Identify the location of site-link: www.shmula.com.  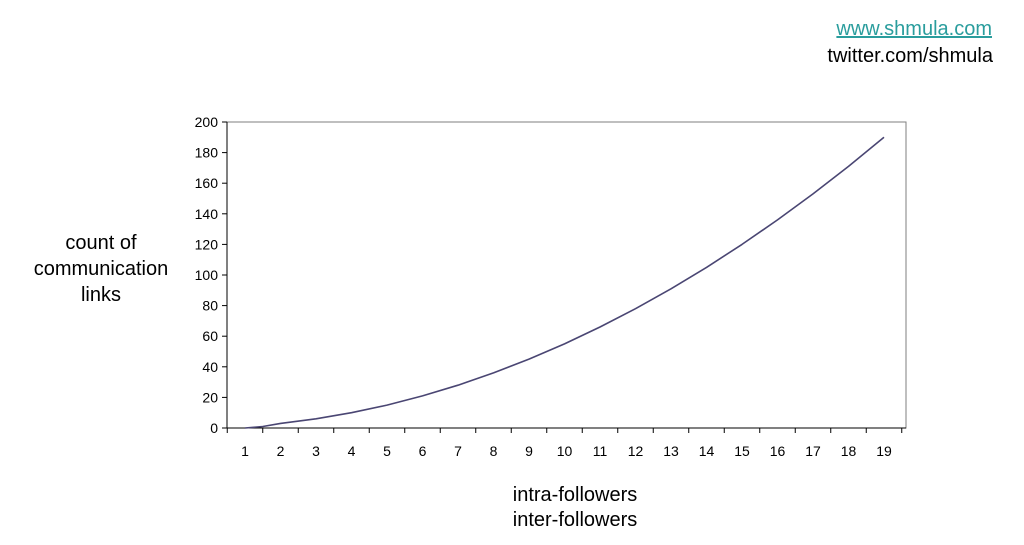
(914, 29).